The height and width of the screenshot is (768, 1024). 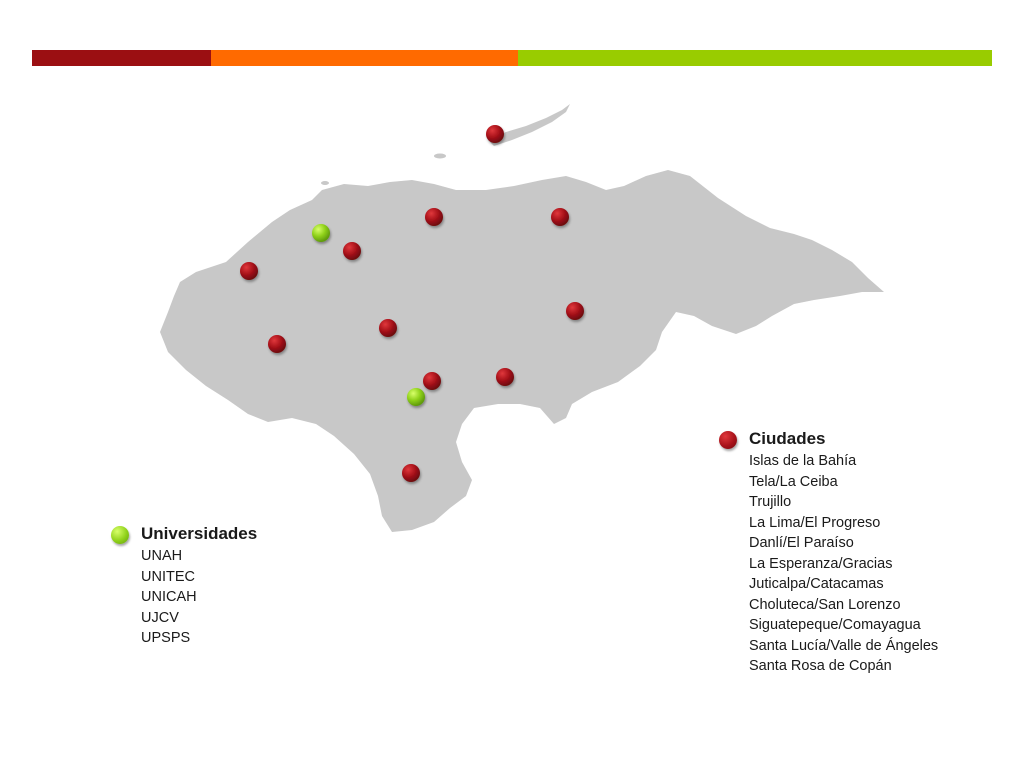 I want to click on list-item: Santa Lucía/Valle de Ángeles, so click(x=844, y=645).